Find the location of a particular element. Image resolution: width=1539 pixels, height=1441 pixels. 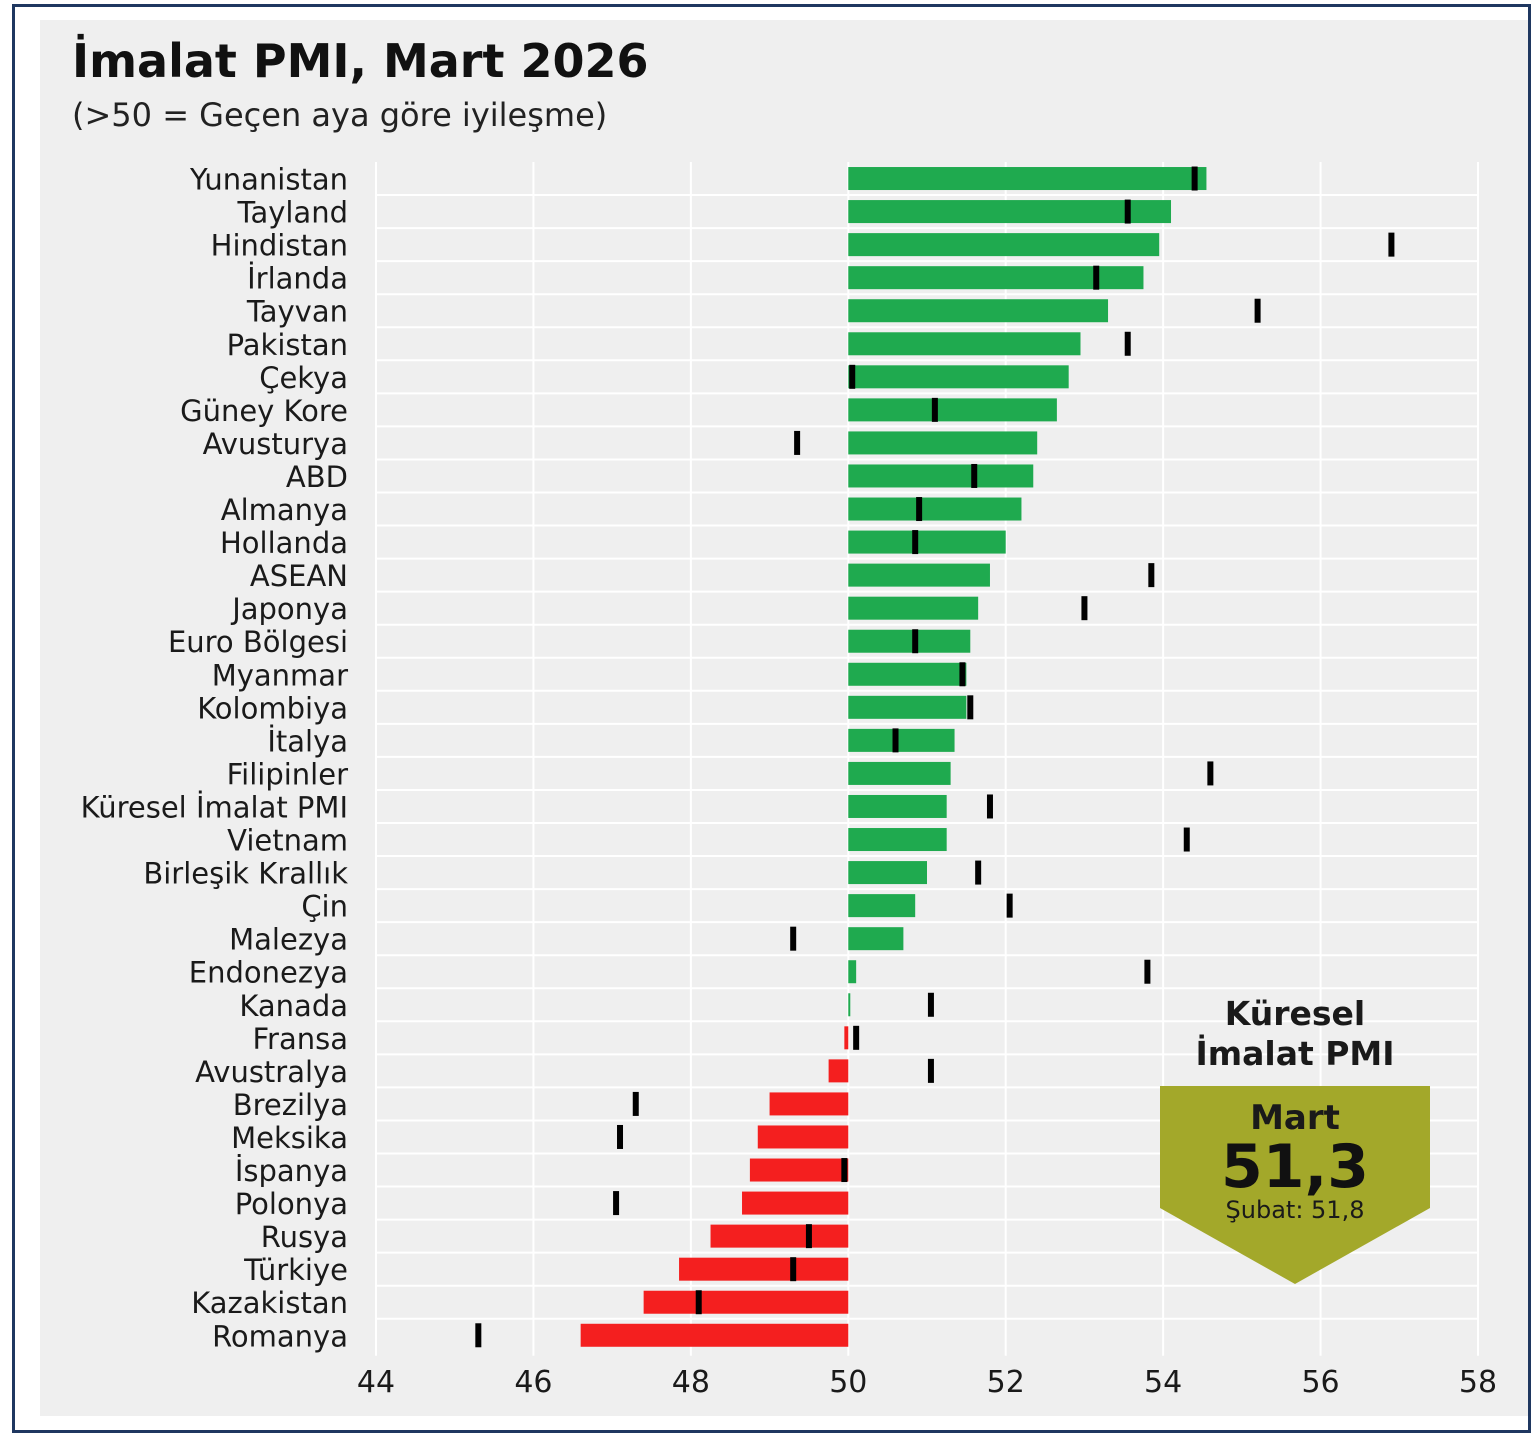

x-tick-label: 58 is located at coordinates (1478, 1382).